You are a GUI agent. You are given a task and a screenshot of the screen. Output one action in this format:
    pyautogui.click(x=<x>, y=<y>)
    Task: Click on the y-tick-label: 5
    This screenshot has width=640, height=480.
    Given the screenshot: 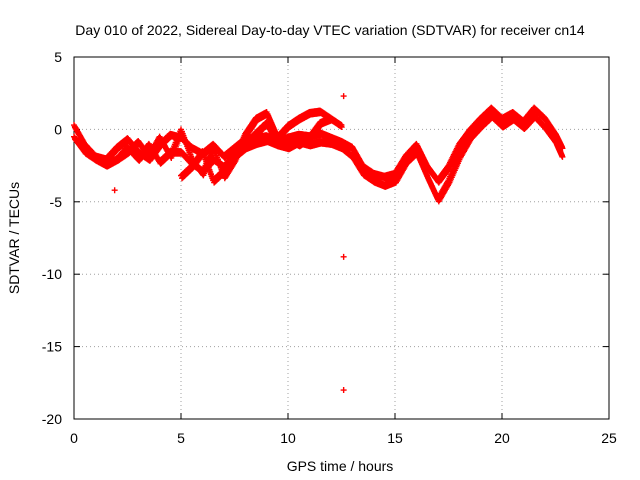 What is the action you would take?
    pyautogui.click(x=58, y=57)
    